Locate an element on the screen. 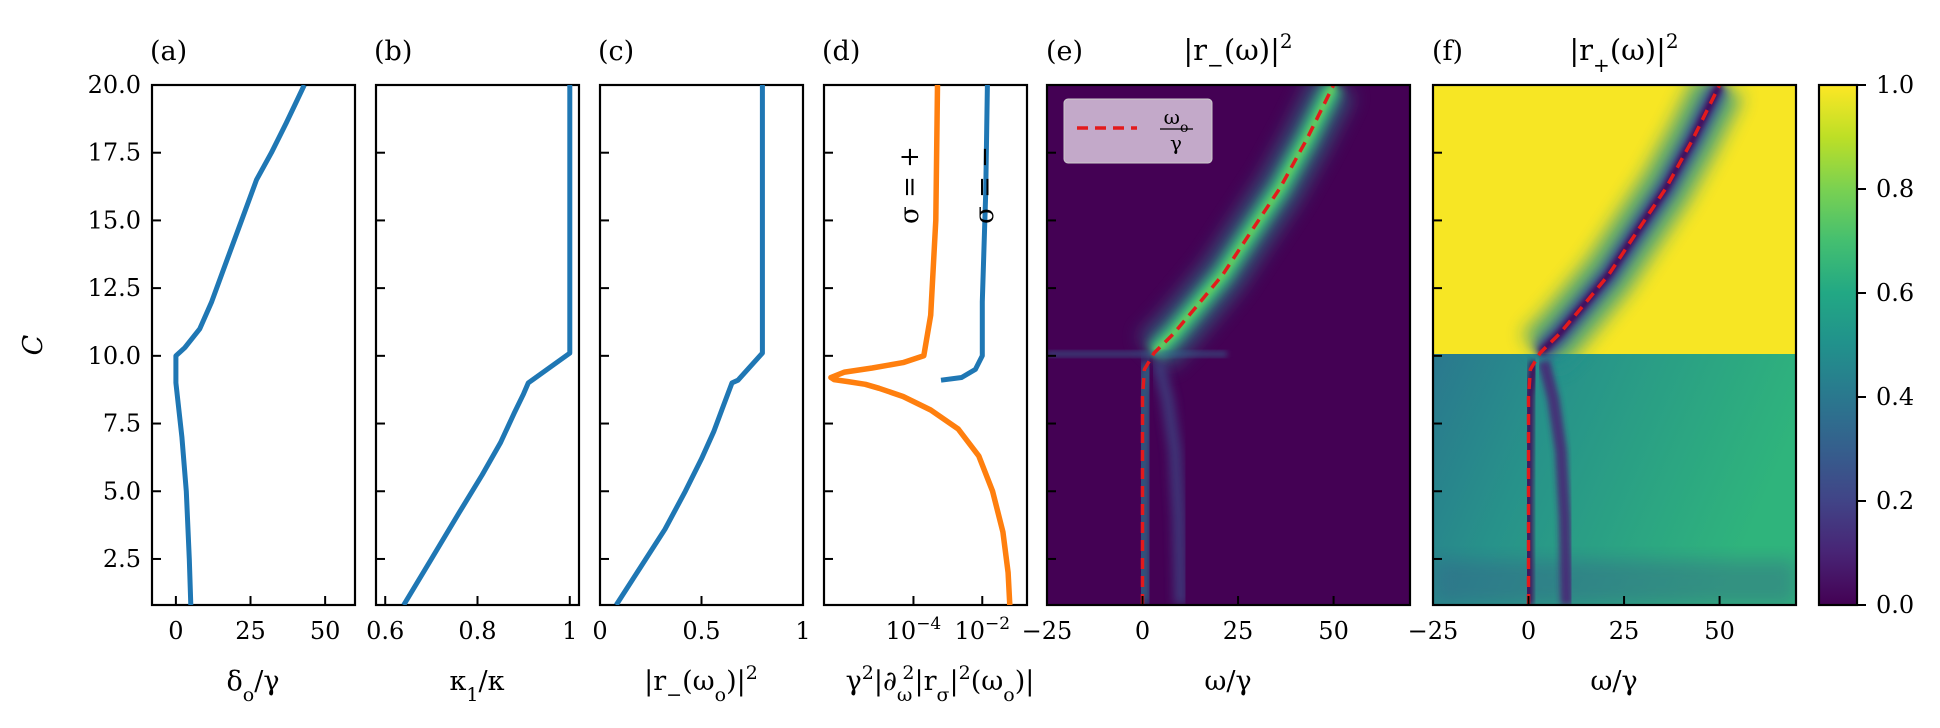 The image size is (1940, 728). colorbar-gradient is located at coordinates (1838, 345).